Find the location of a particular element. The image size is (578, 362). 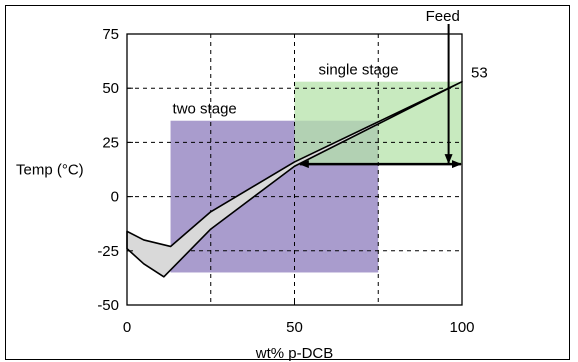

y-tick-label: 50 is located at coordinates (110, 88).